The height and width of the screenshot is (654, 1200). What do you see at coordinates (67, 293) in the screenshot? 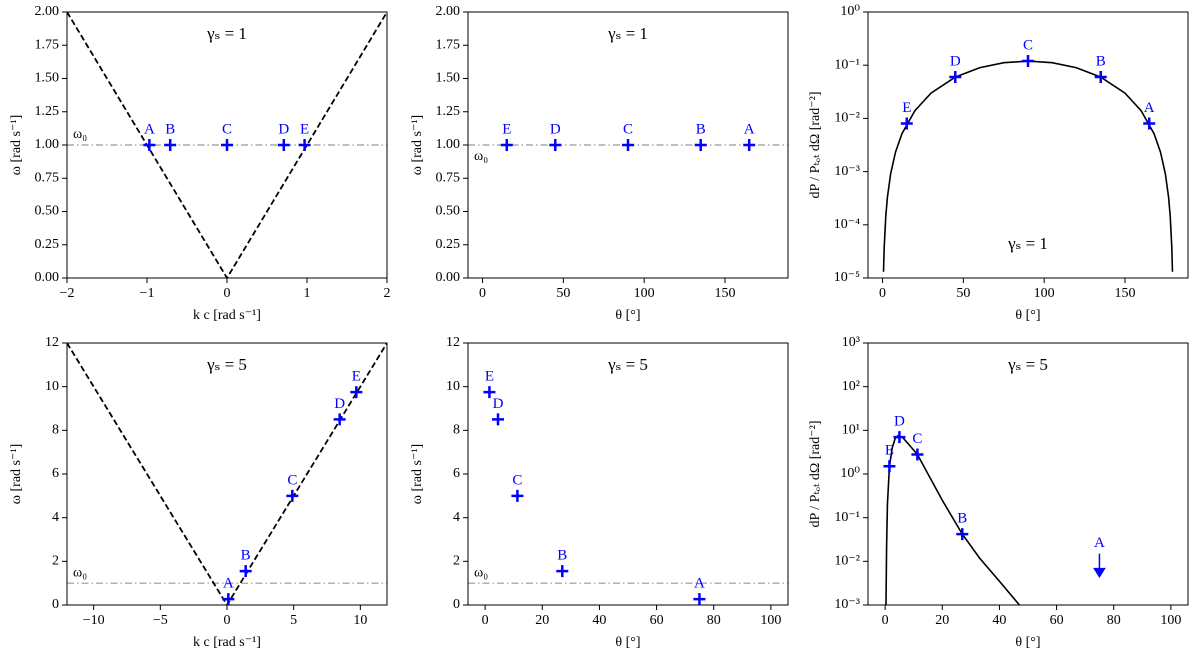
I see `x-tick-label: −2` at bounding box center [67, 293].